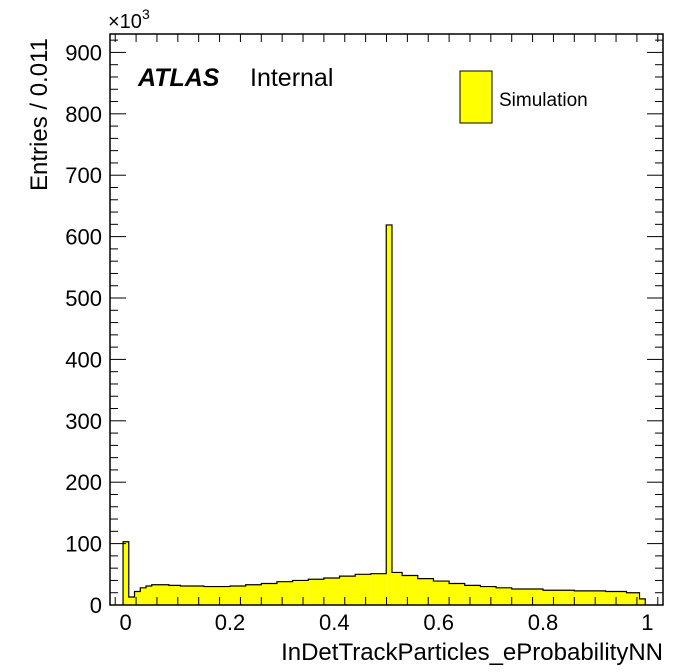 Image resolution: width=696 pixels, height=672 pixels. I want to click on y-scale-label: ×10³, so click(129, 19).